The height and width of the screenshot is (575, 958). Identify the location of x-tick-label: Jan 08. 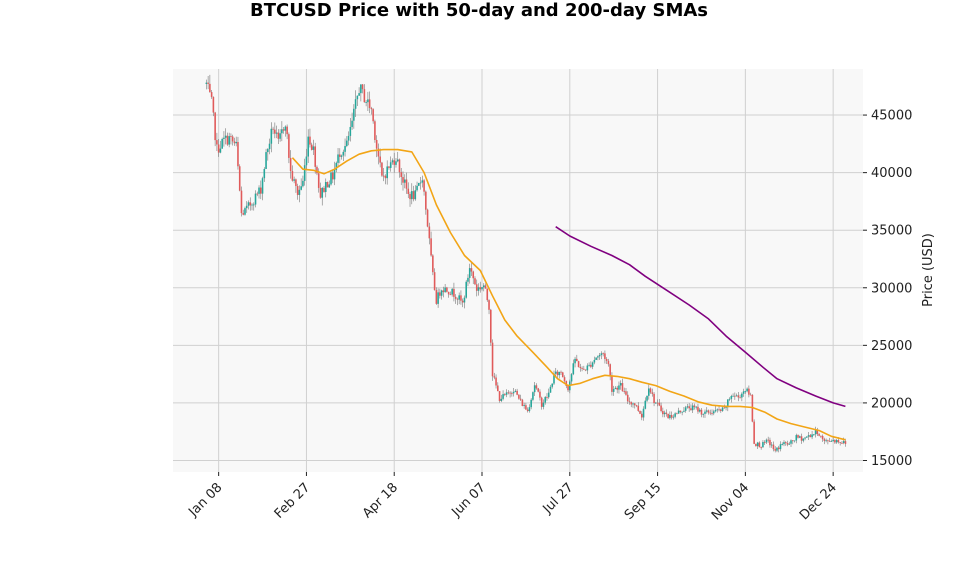
(205, 500).